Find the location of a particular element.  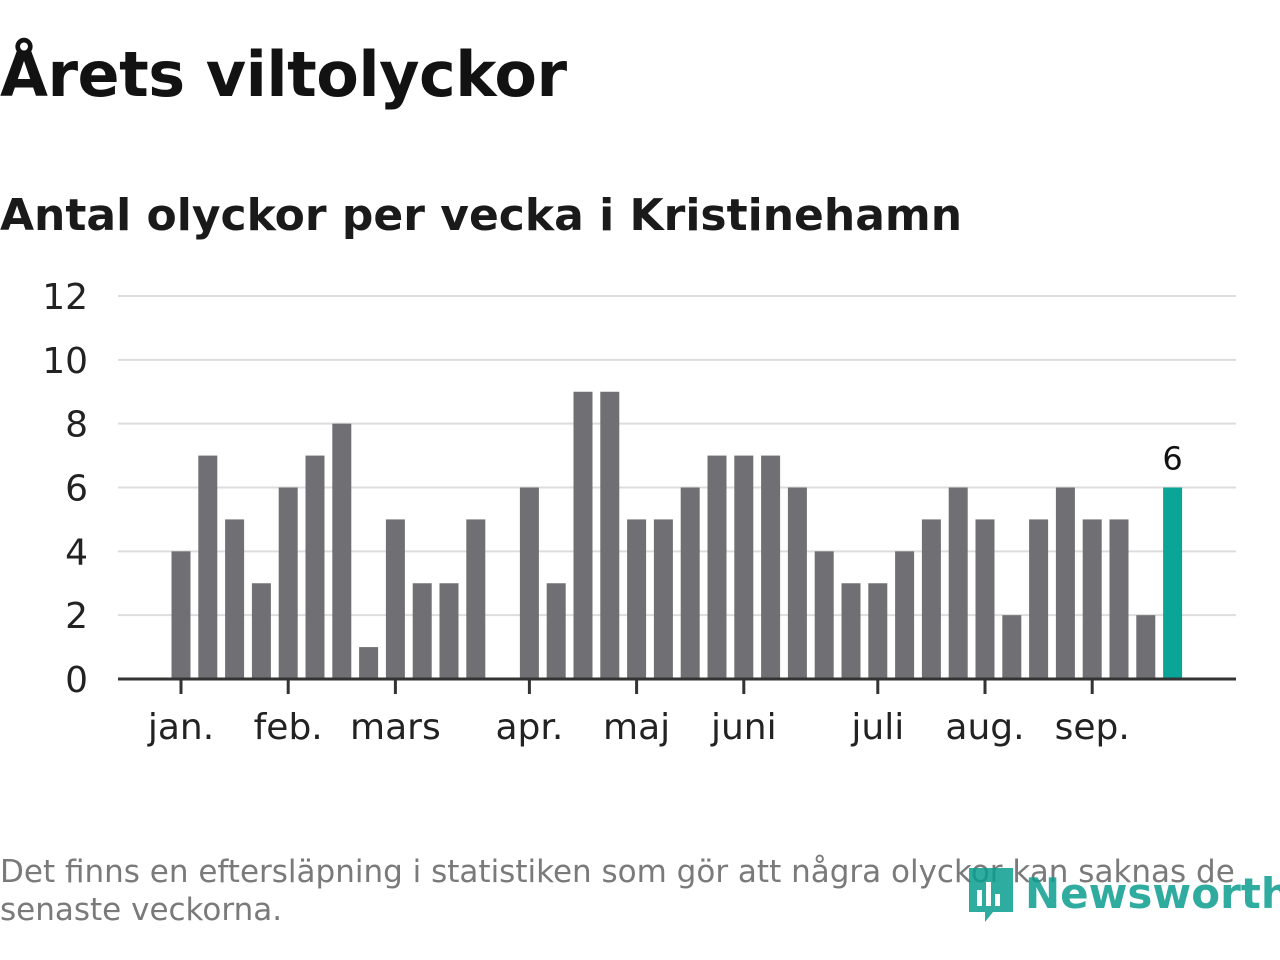

newsworthy-logo-icon is located at coordinates (991, 895).